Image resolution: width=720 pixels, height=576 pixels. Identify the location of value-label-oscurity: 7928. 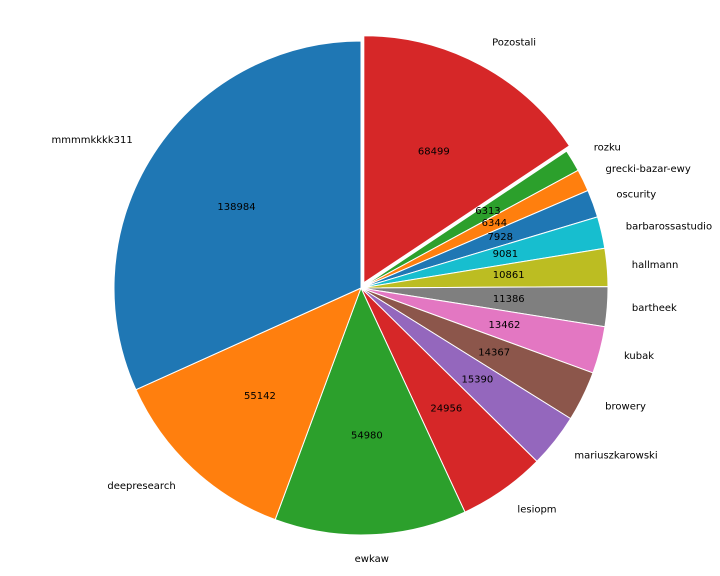
(500, 237).